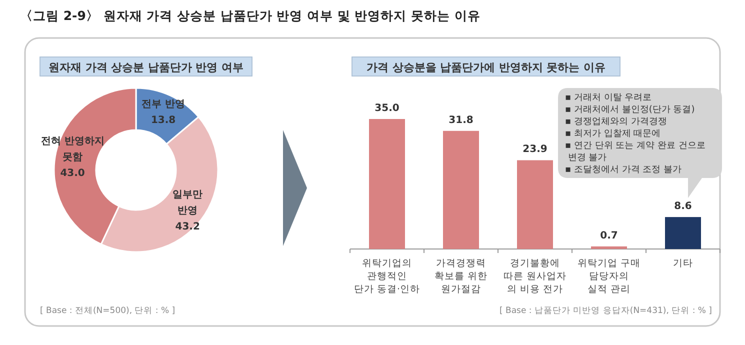  I want to click on annotation: ▪ 거래처 이탈 우려로 ▪ 거래처에서 불인정(단가 동결) ▪ 경쟁업체와의 가격경쟁 ▪ 최저가 입찰제 때문에 ▪ 연간 단위 또는 계약 완료 건으로 변경 불가 ▪ 조달청에서 가격 조정 불가, so click(635, 134).